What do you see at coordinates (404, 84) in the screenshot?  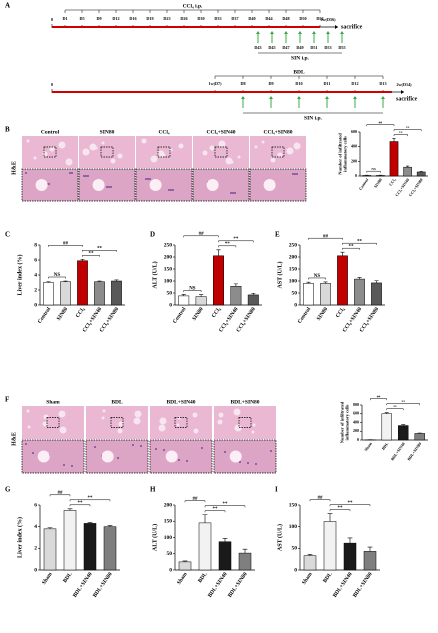 I see `timeline-end: 2w(D14)` at bounding box center [404, 84].